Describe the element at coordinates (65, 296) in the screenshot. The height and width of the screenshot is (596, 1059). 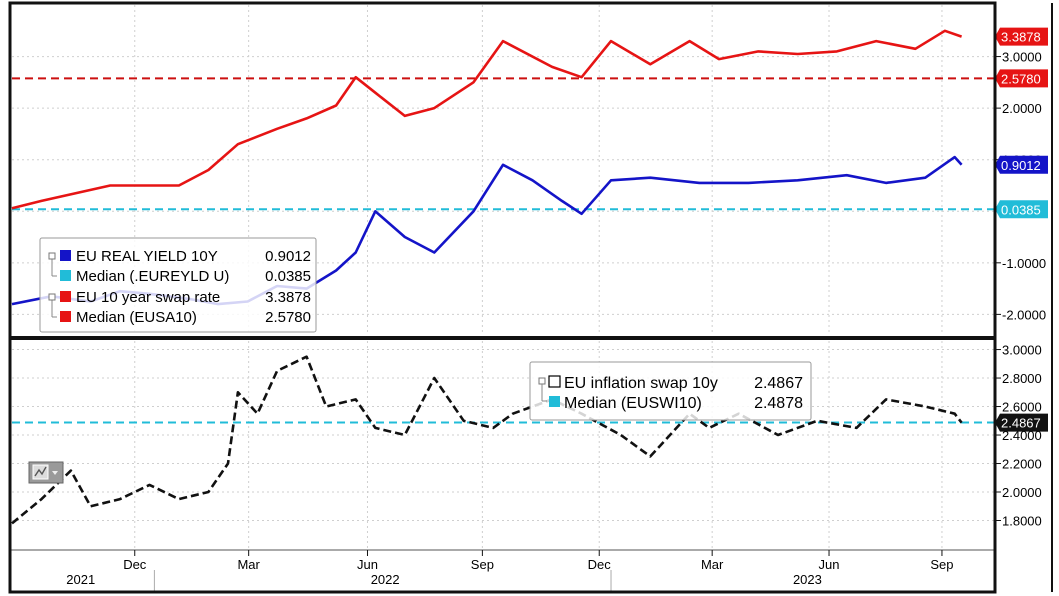
I see `legend-swatch-swap-rate` at that location.